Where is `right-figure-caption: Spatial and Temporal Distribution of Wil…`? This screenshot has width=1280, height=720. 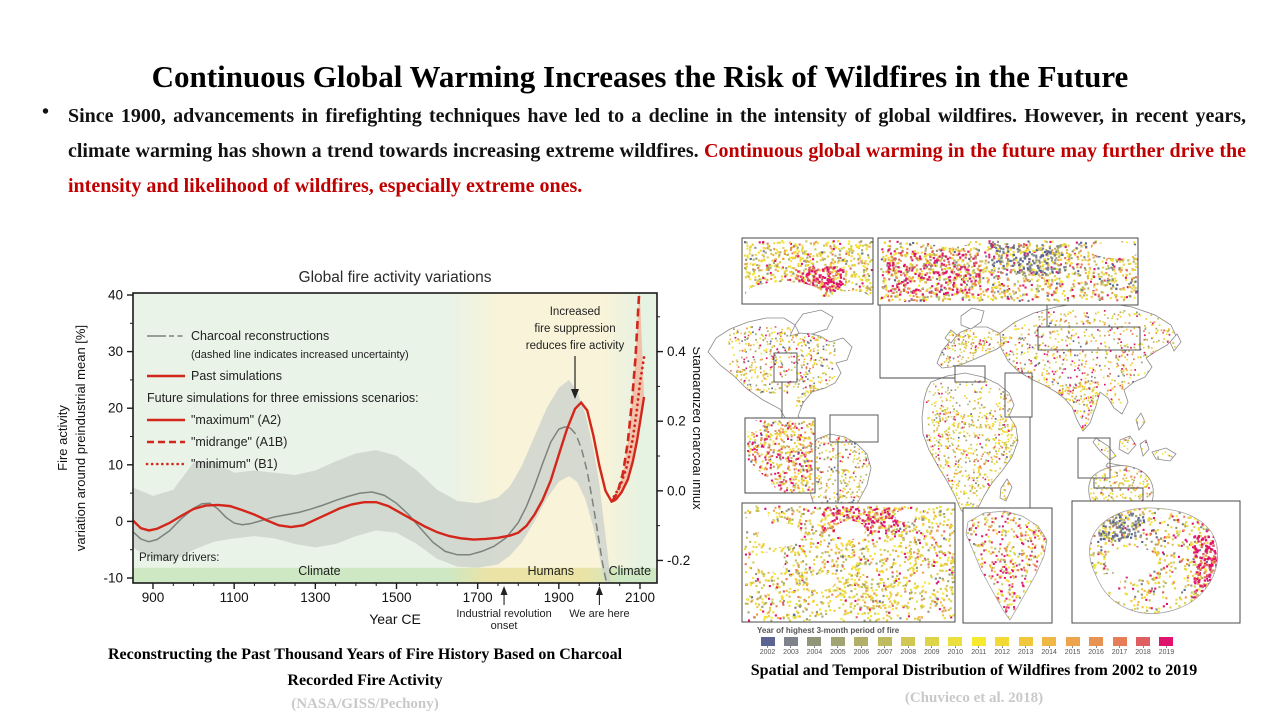 right-figure-caption: Spatial and Temporal Distribution of Wil… is located at coordinates (974, 670).